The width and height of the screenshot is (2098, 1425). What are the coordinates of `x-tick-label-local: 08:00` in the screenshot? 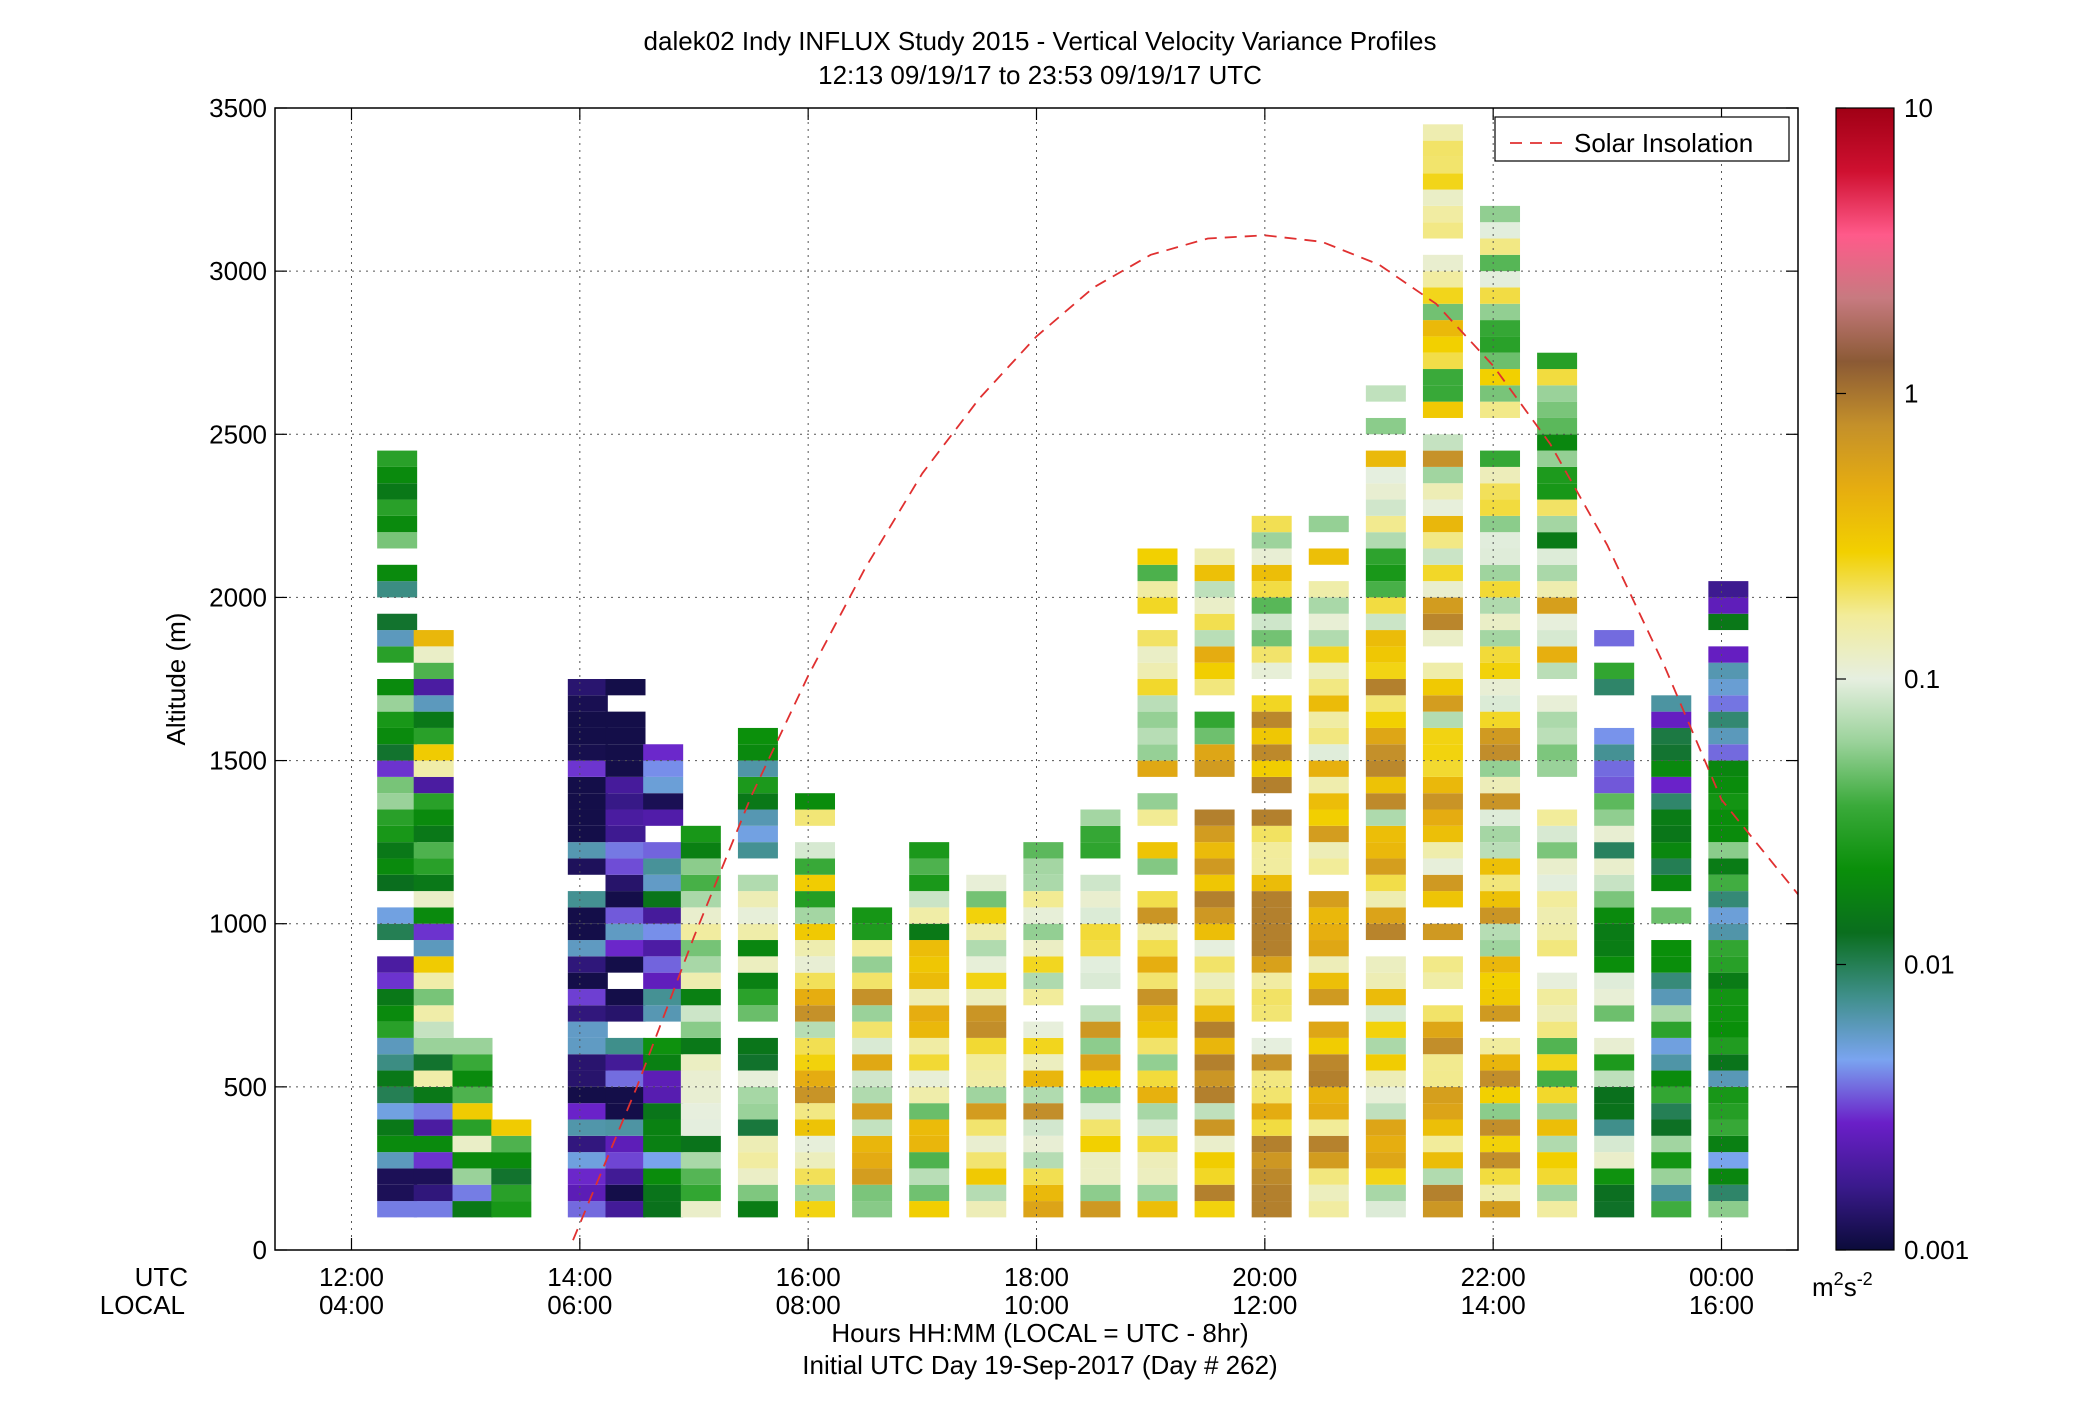 It's located at (808, 1305).